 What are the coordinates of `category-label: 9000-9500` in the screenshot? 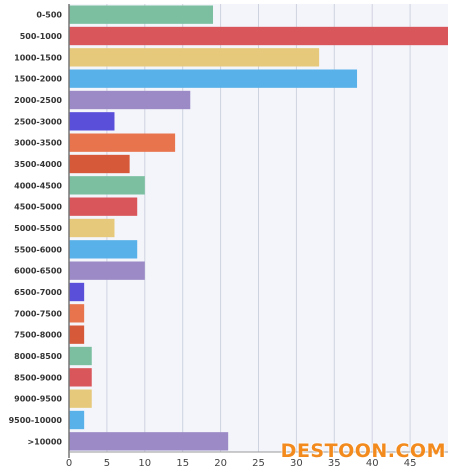 It's located at (38, 399).